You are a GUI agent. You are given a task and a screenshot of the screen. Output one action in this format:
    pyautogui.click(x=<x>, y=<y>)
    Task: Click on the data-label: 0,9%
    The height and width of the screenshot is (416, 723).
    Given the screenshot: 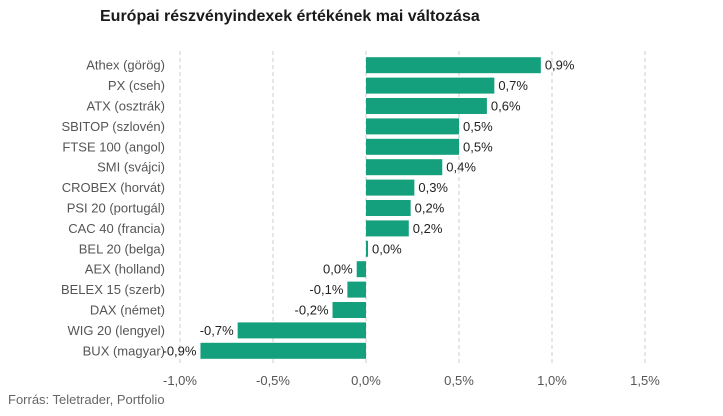 What is the action you would take?
    pyautogui.click(x=560, y=65)
    